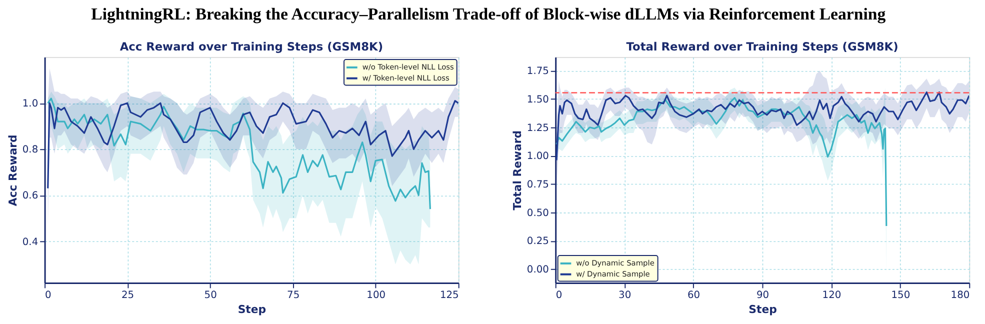 The width and height of the screenshot is (985, 324). I want to click on y-tick-label: 1.00, so click(537, 156).